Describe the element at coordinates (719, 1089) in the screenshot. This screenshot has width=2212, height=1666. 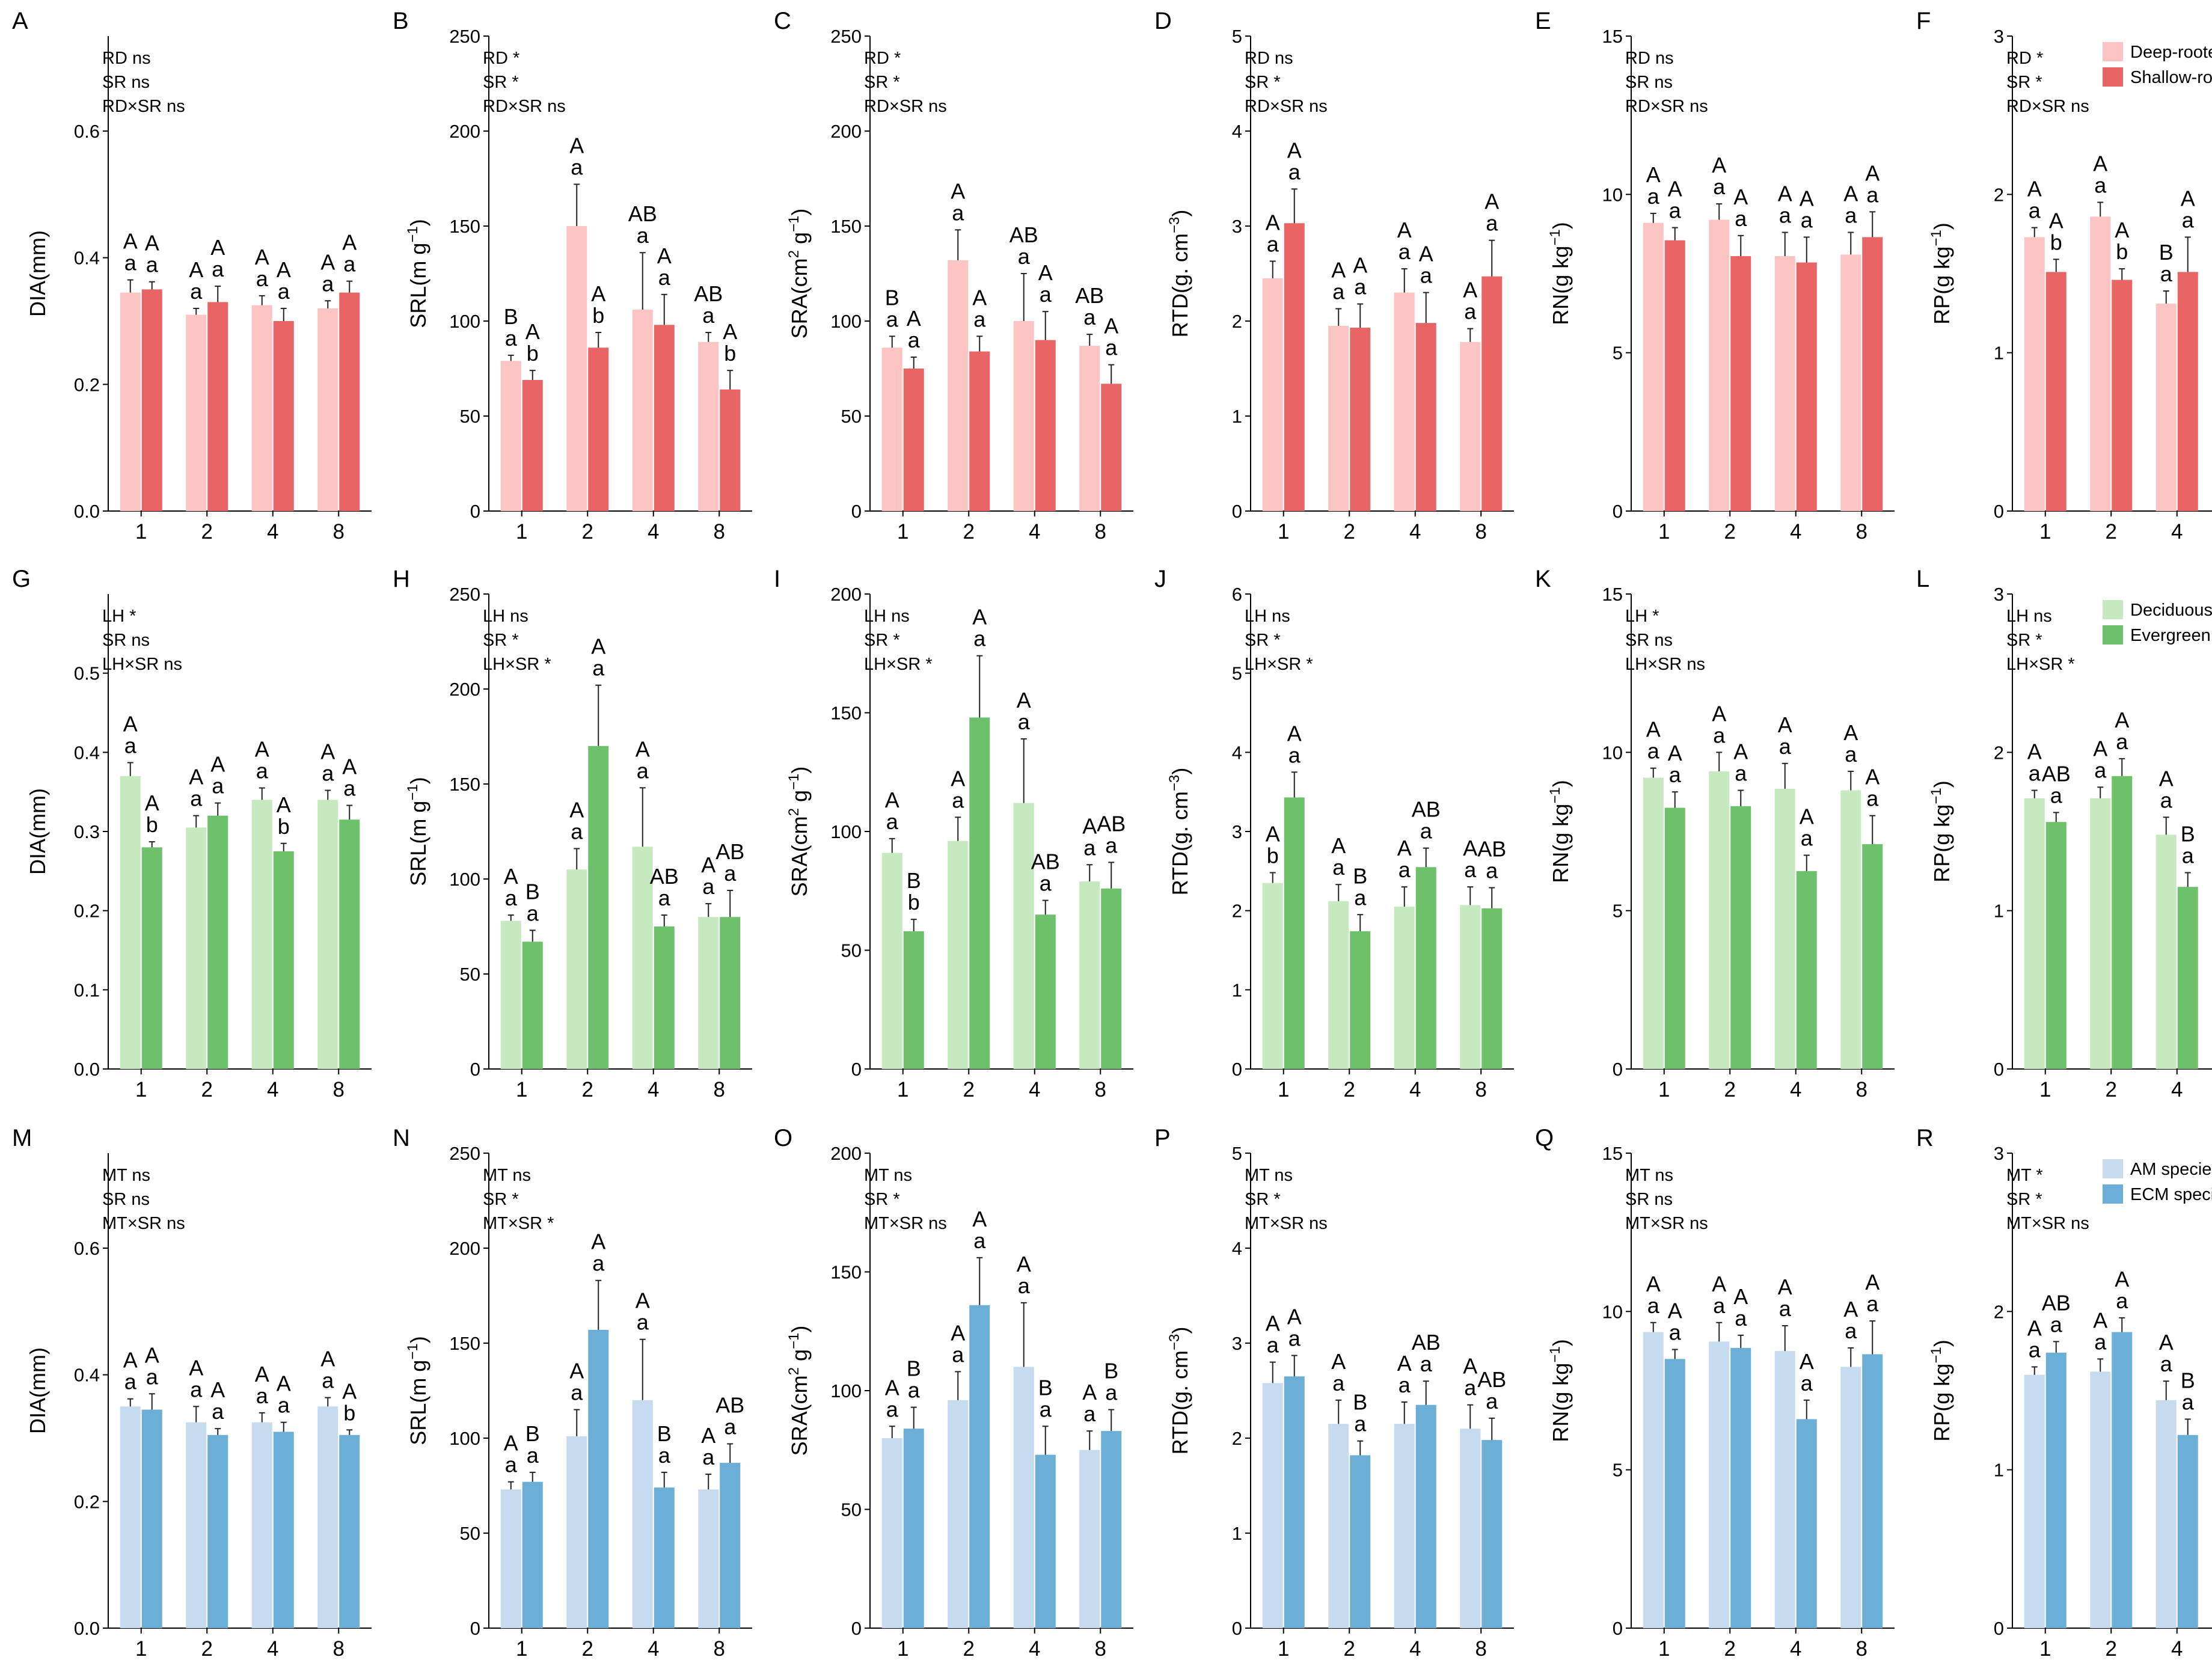
I see `x-tick-label: 8` at that location.